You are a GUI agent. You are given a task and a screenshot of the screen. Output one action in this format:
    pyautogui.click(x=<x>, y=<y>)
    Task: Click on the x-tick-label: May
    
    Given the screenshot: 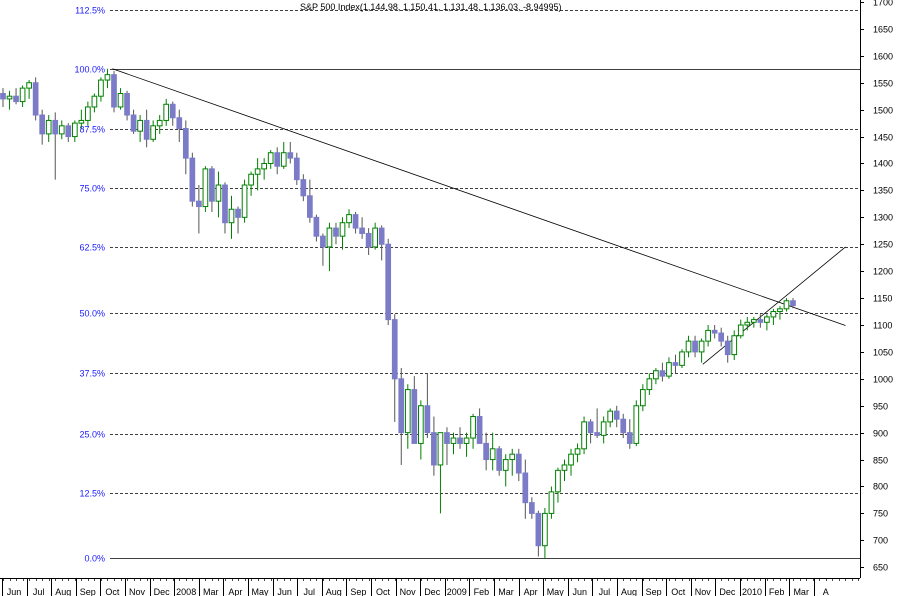 What is the action you would take?
    pyautogui.click(x=260, y=591)
    